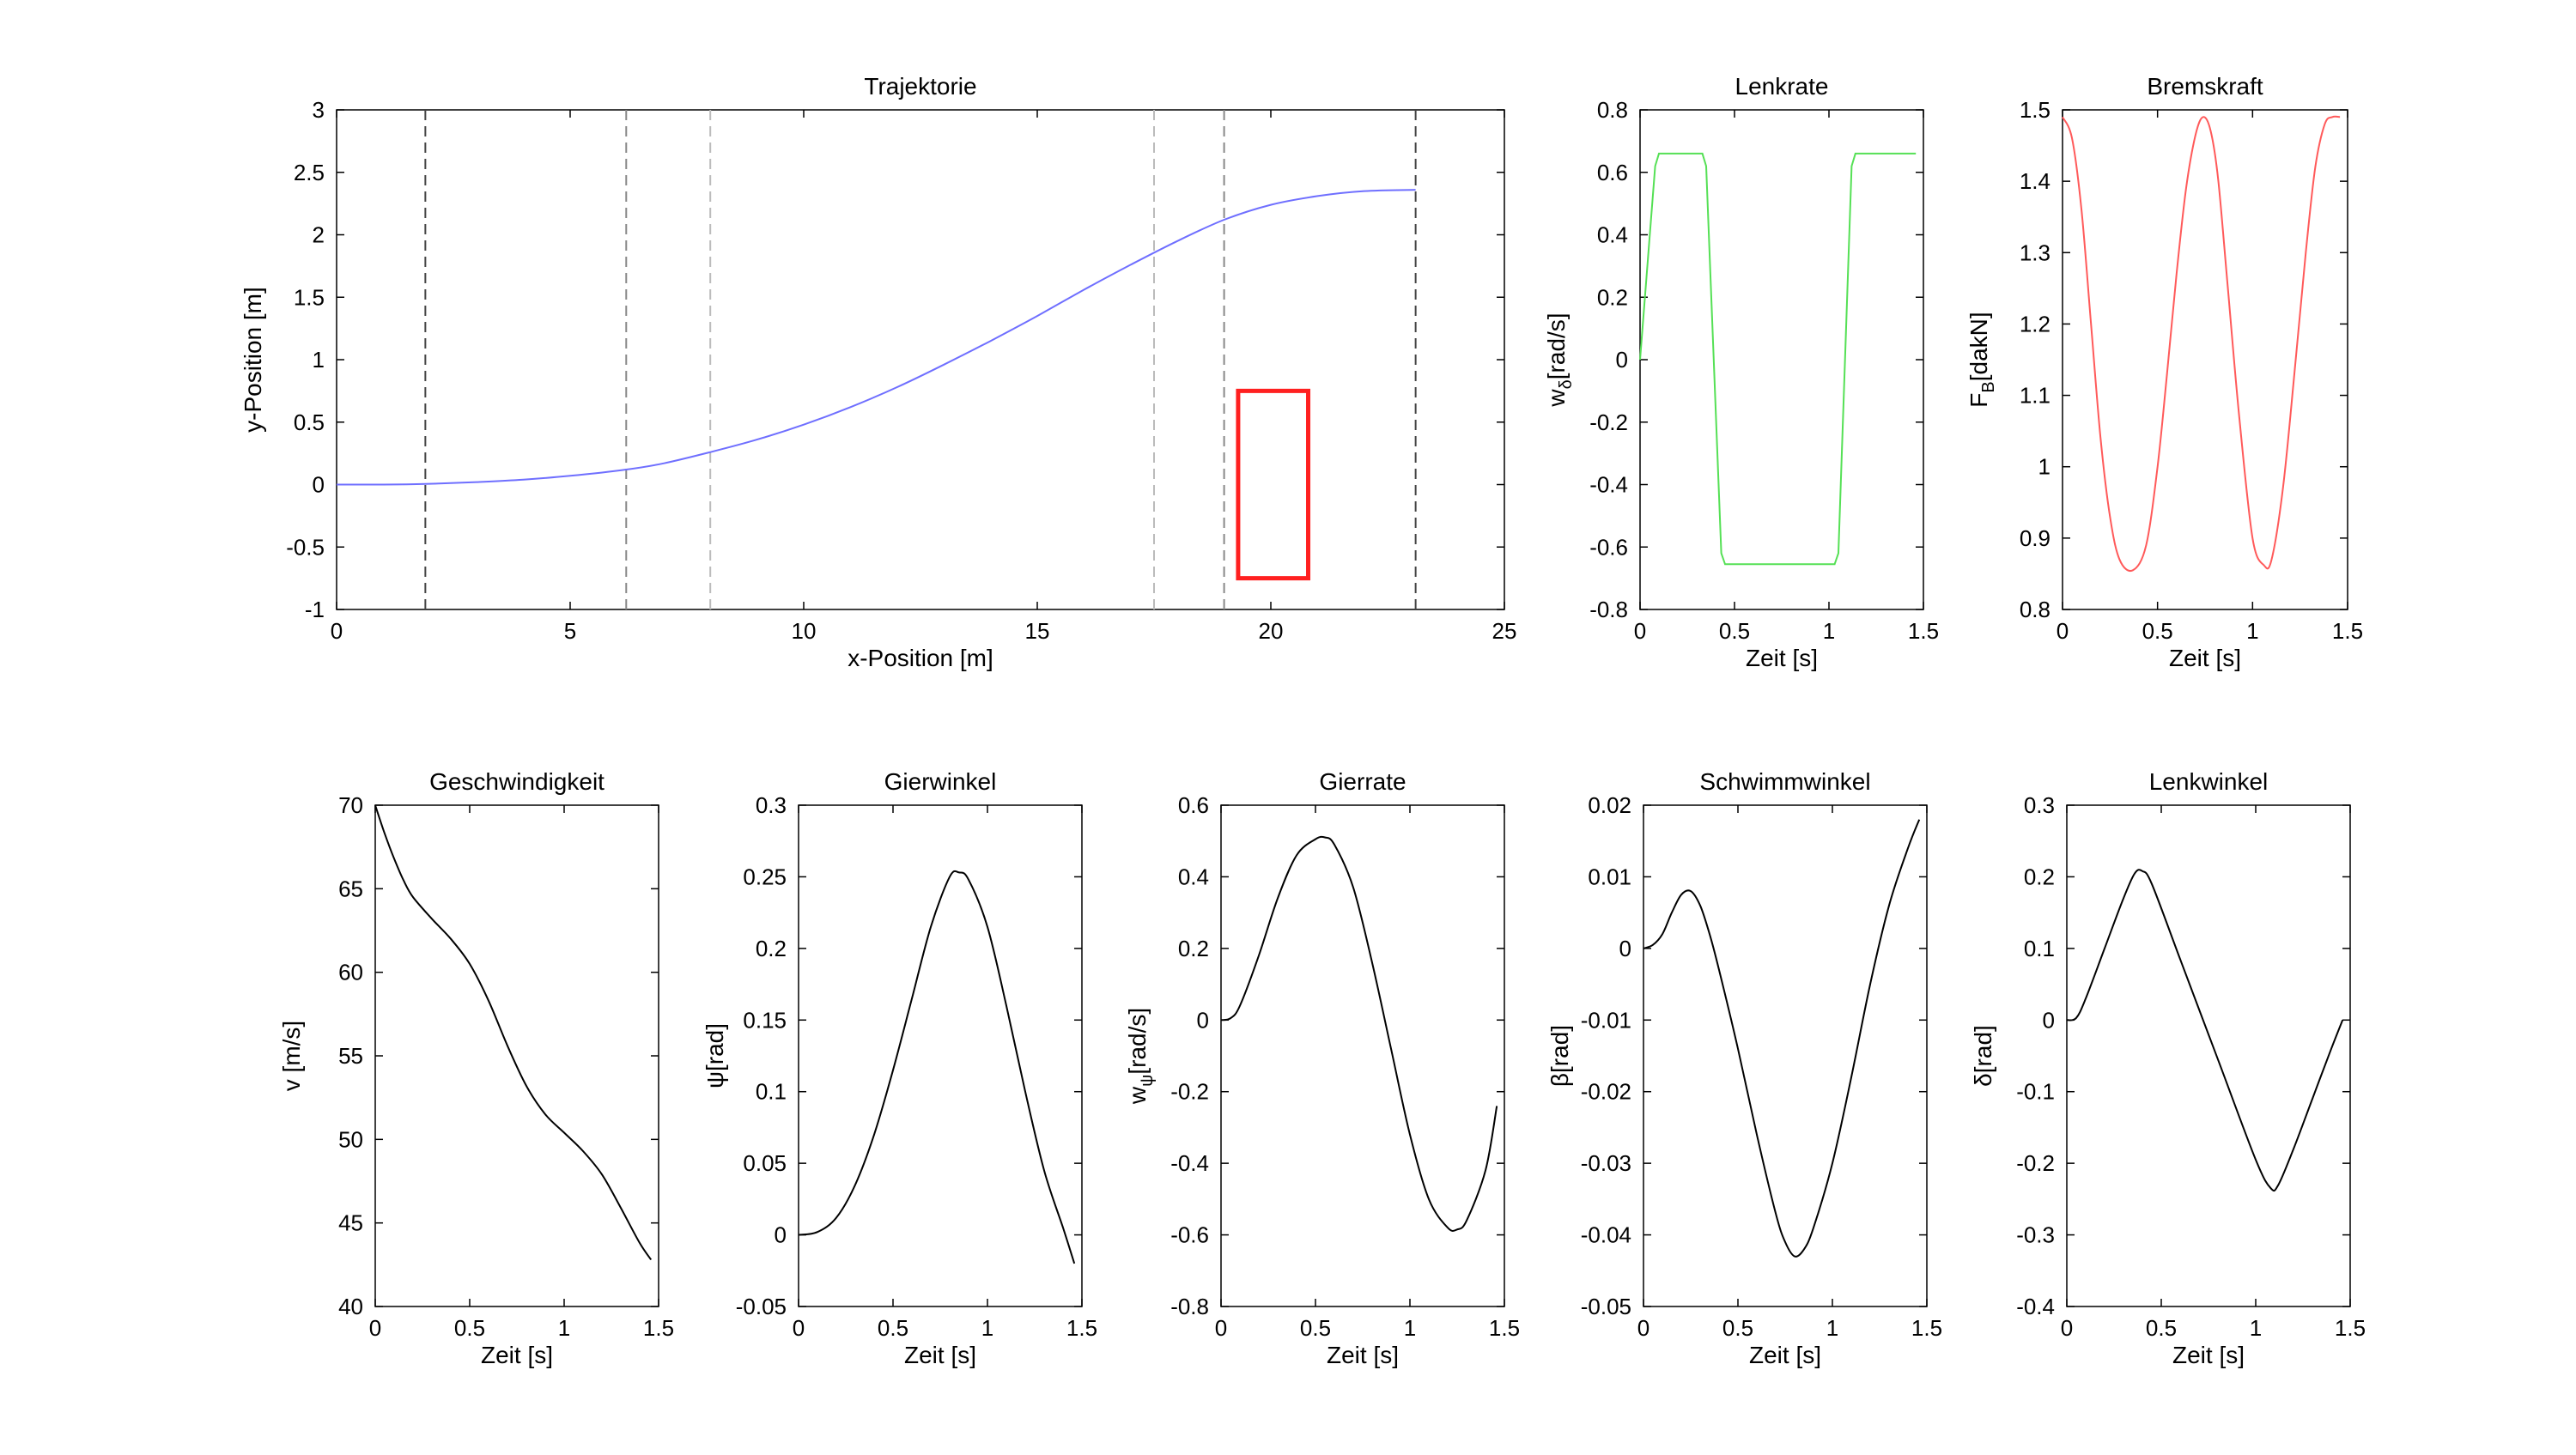  Describe the element at coordinates (350, 888) in the screenshot. I see `y-tick-label: 65` at that location.